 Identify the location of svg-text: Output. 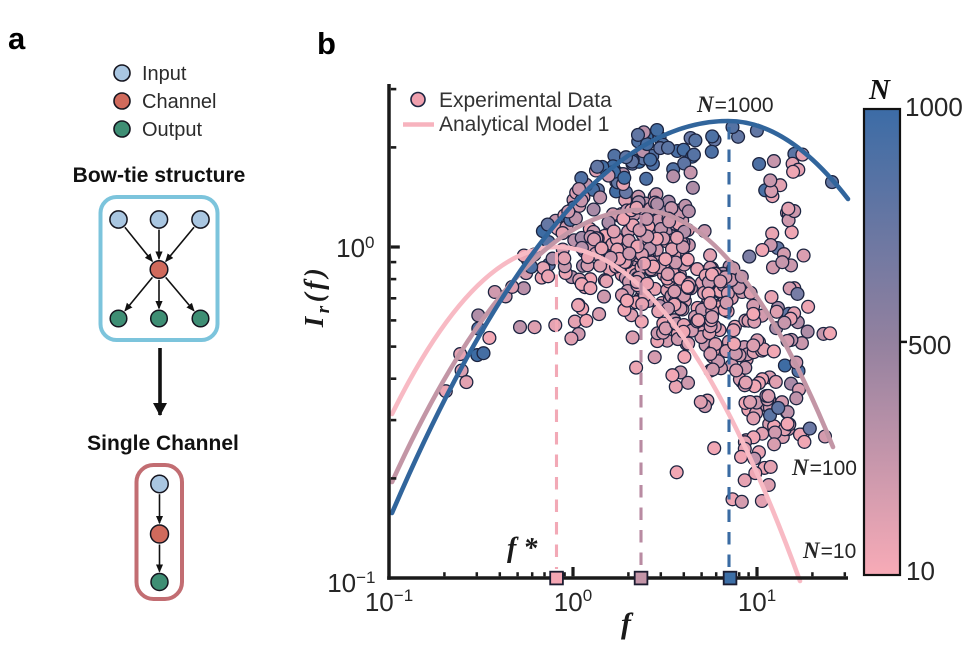
(172, 130).